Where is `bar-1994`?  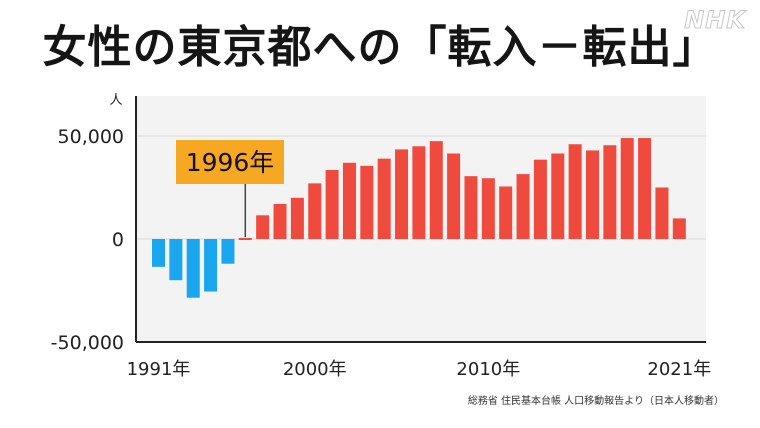
bar-1994 is located at coordinates (211, 265).